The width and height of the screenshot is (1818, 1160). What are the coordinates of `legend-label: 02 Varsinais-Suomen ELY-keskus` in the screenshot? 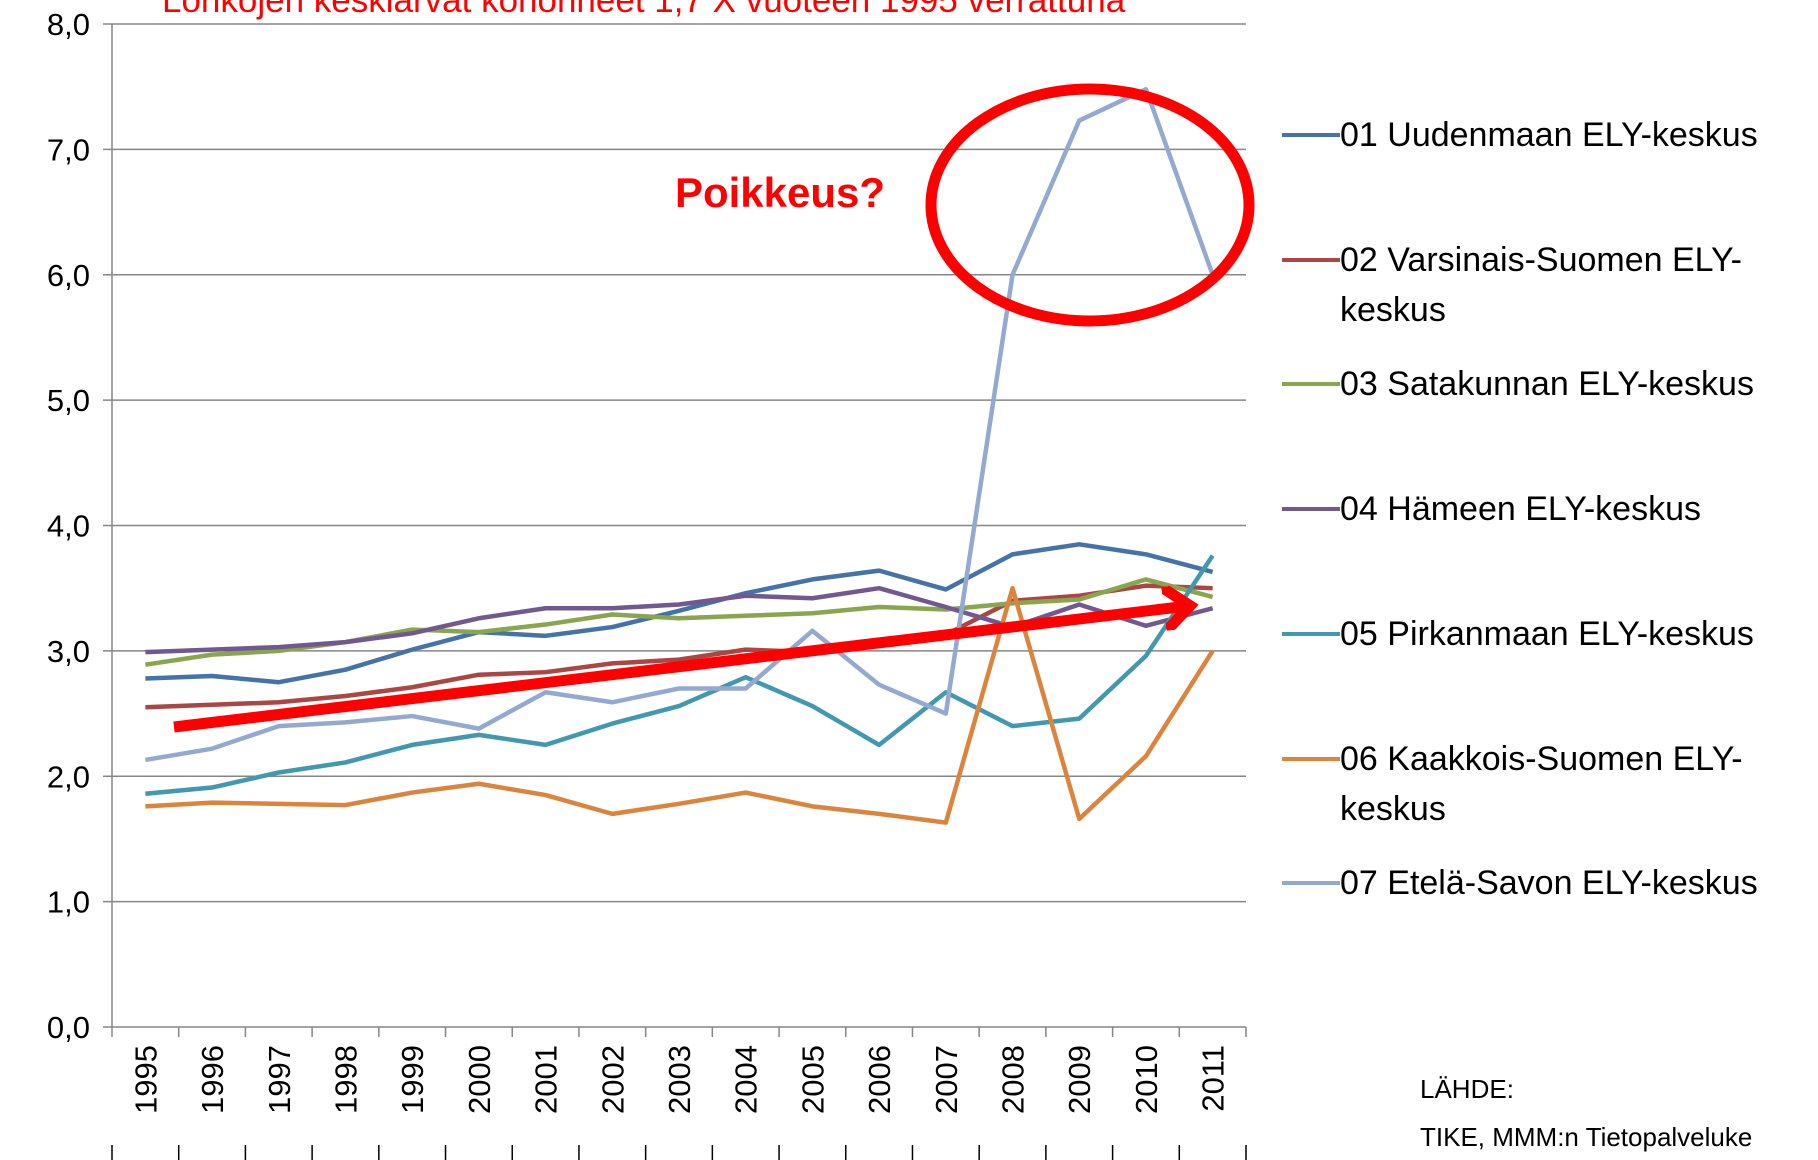 It's located at (1541, 284).